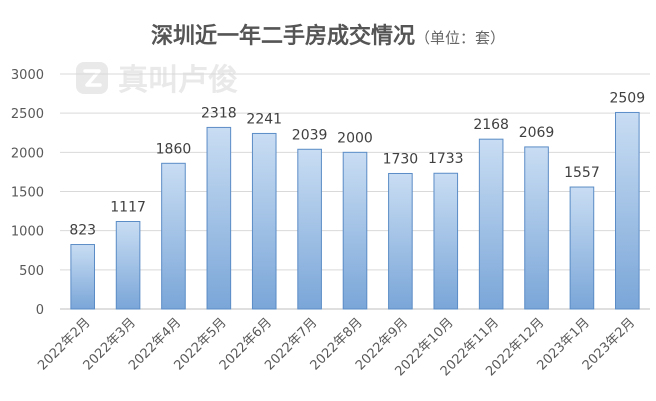 The width and height of the screenshot is (656, 401). I want to click on data-label: 1730, so click(401, 159).